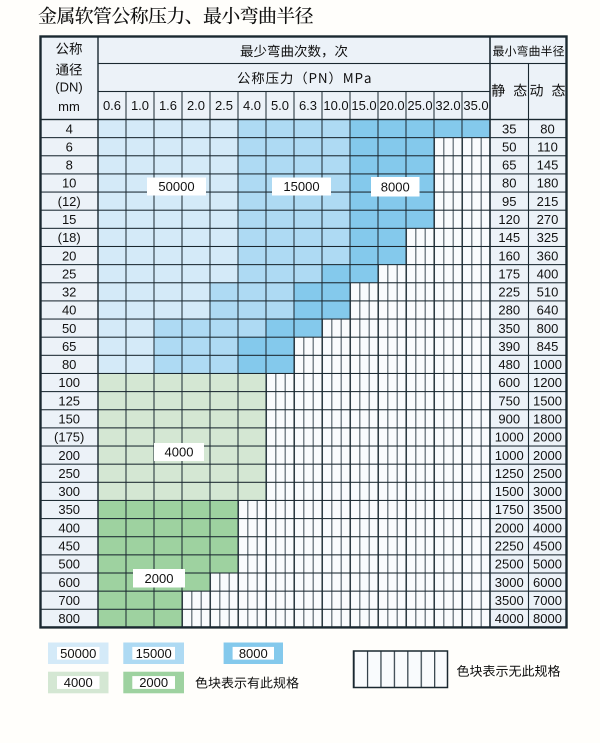 The image size is (600, 743). What do you see at coordinates (548, 165) in the screenshot?
I see `svg-text: 145` at bounding box center [548, 165].